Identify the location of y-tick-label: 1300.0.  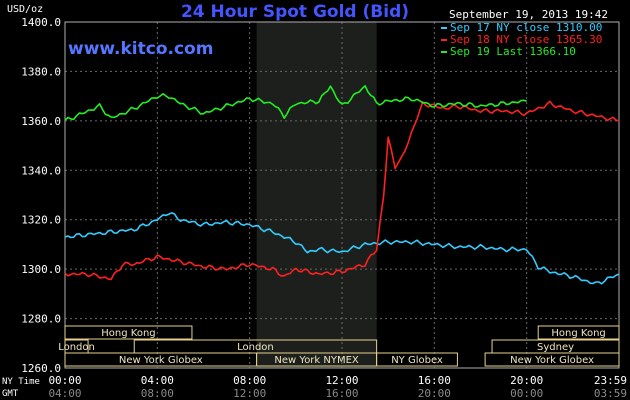
(41, 269).